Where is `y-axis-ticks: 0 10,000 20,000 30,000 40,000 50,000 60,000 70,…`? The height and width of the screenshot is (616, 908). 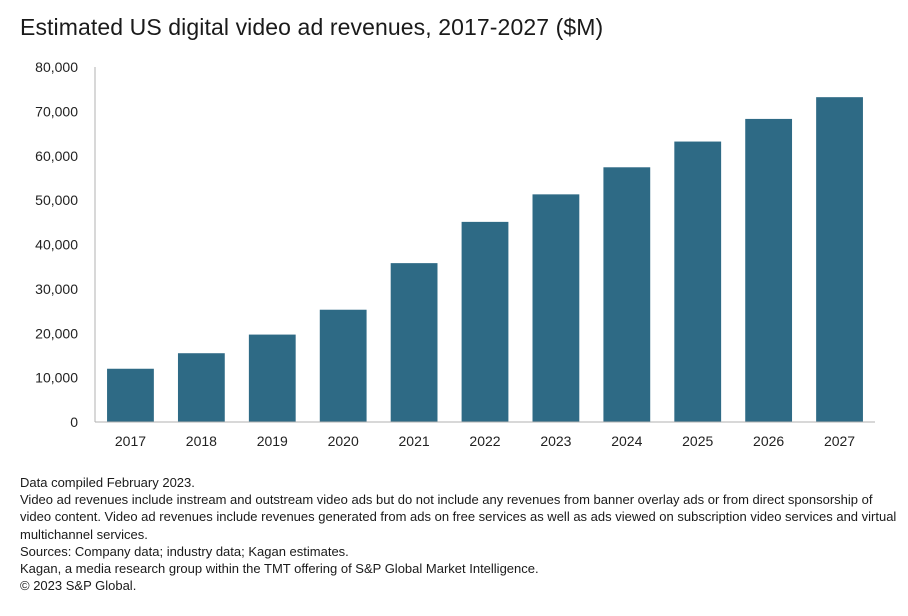 y-axis-ticks: 0 10,000 20,000 30,000 40,000 50,000 60,000 70,… is located at coordinates (56, 244).